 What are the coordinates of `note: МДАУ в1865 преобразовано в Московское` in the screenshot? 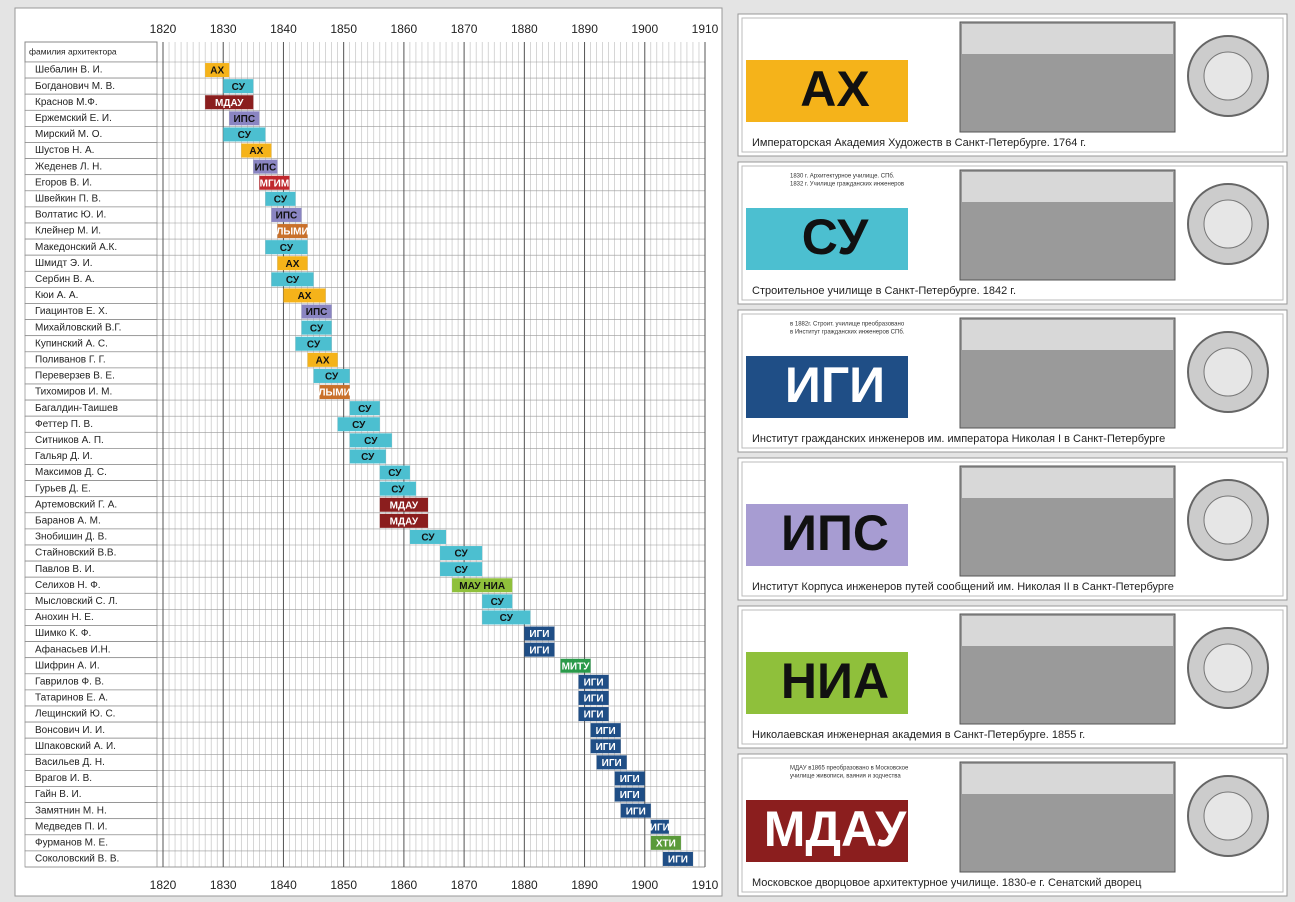 It's located at (849, 769).